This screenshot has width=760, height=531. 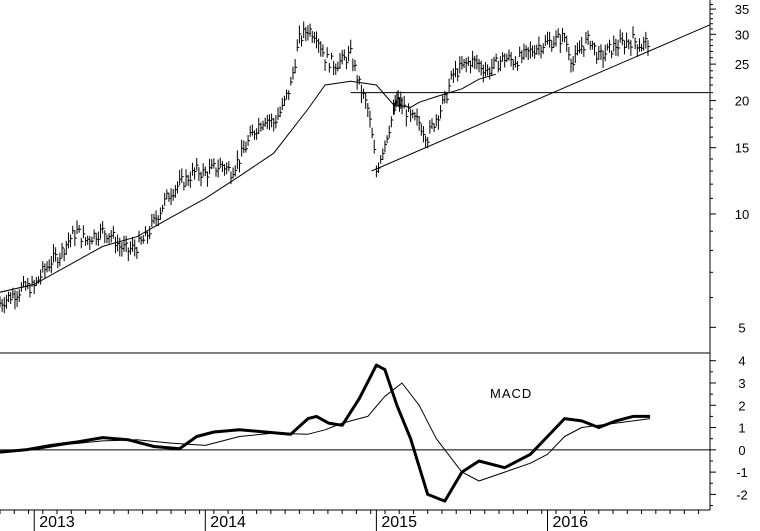 What do you see at coordinates (741, 361) in the screenshot?
I see `y-tick-label: 4` at bounding box center [741, 361].